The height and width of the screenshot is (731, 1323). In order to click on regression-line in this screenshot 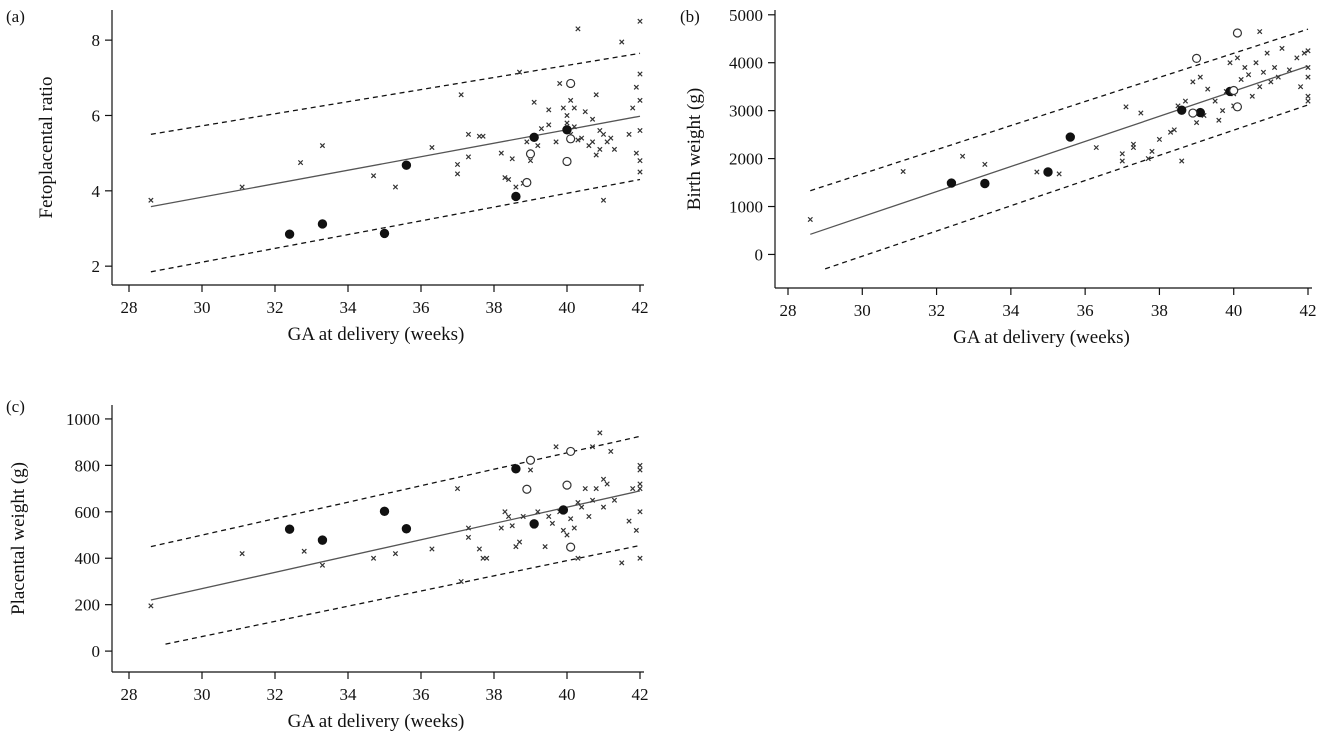, I will do `click(395, 545)`.